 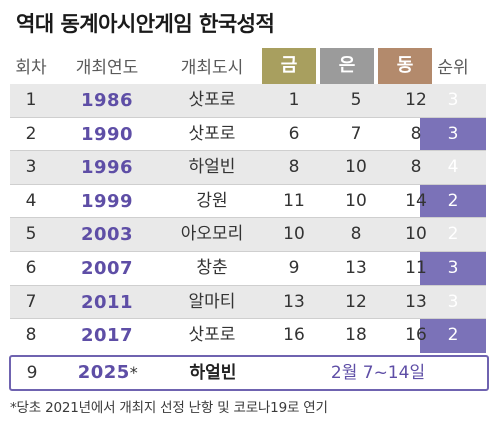 What do you see at coordinates (107, 134) in the screenshot?
I see `year-cell: 1990` at bounding box center [107, 134].